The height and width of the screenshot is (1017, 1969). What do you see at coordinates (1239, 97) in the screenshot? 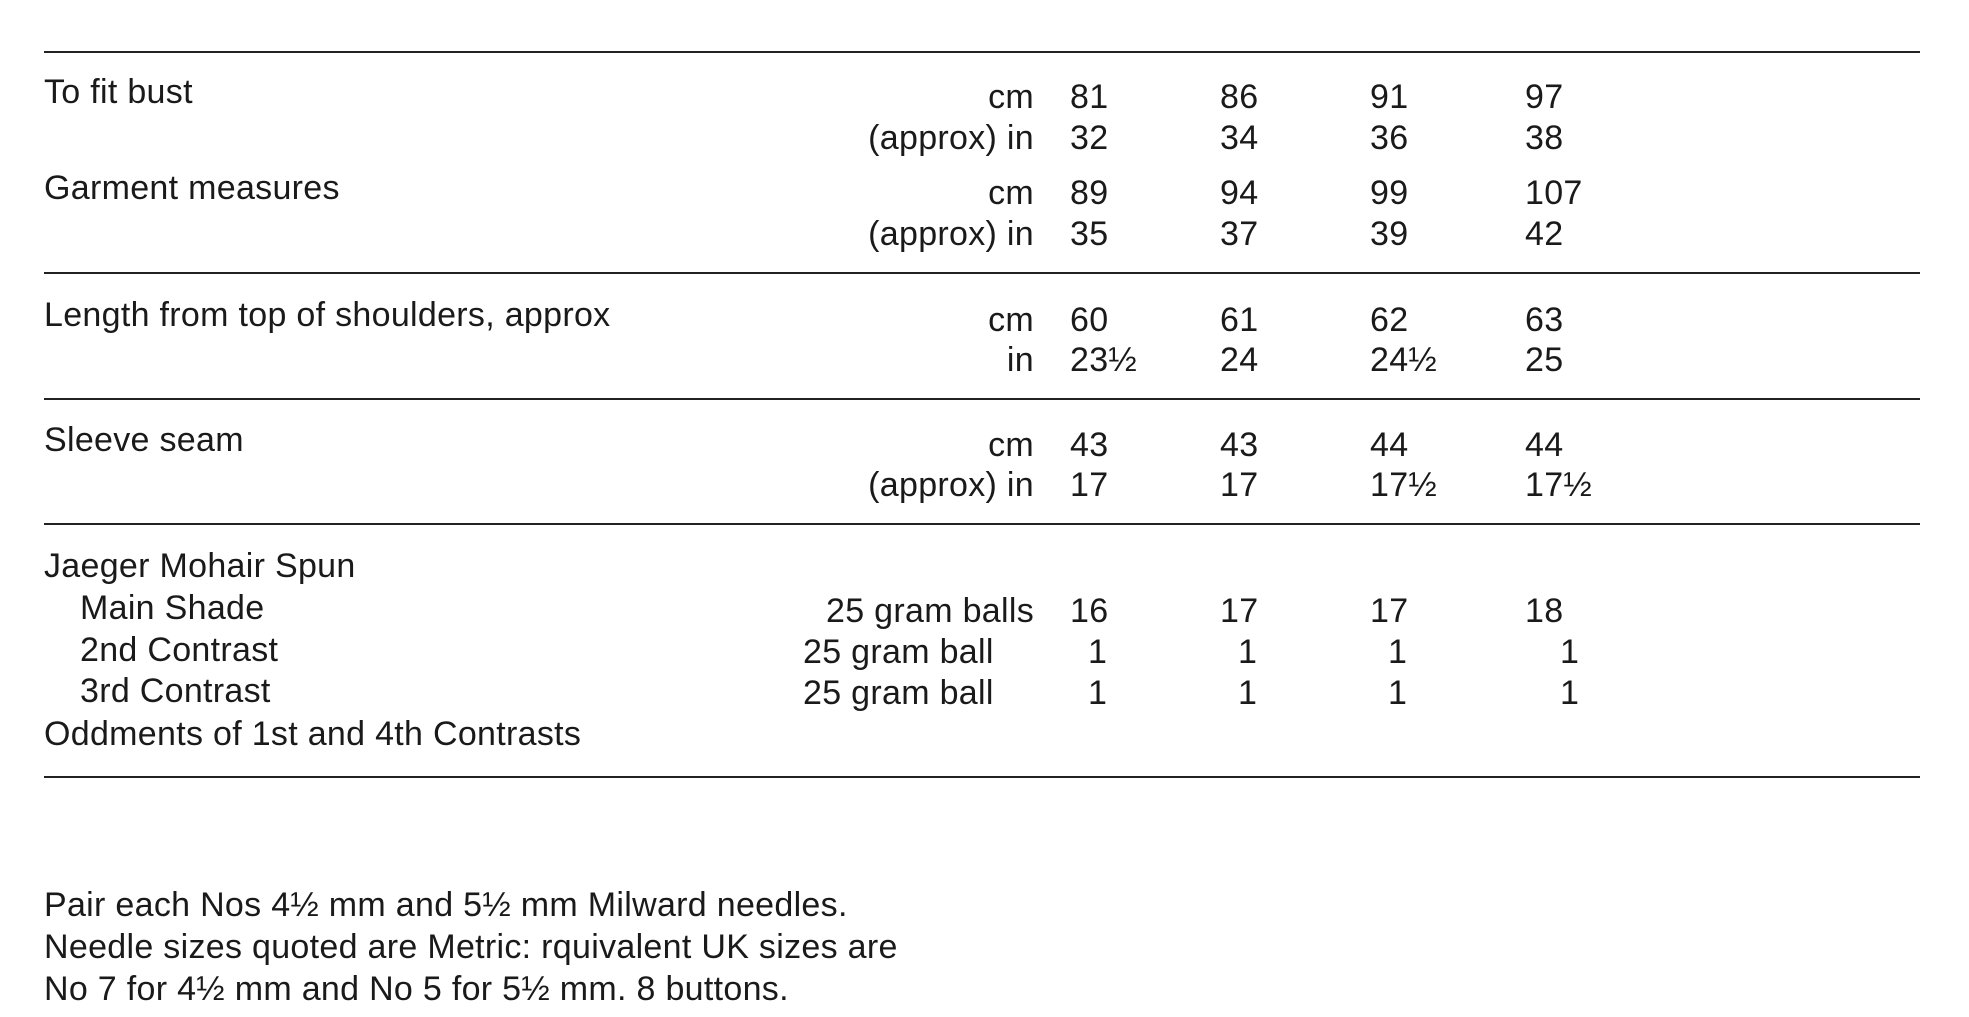
I see `value-cell: 86` at bounding box center [1239, 97].